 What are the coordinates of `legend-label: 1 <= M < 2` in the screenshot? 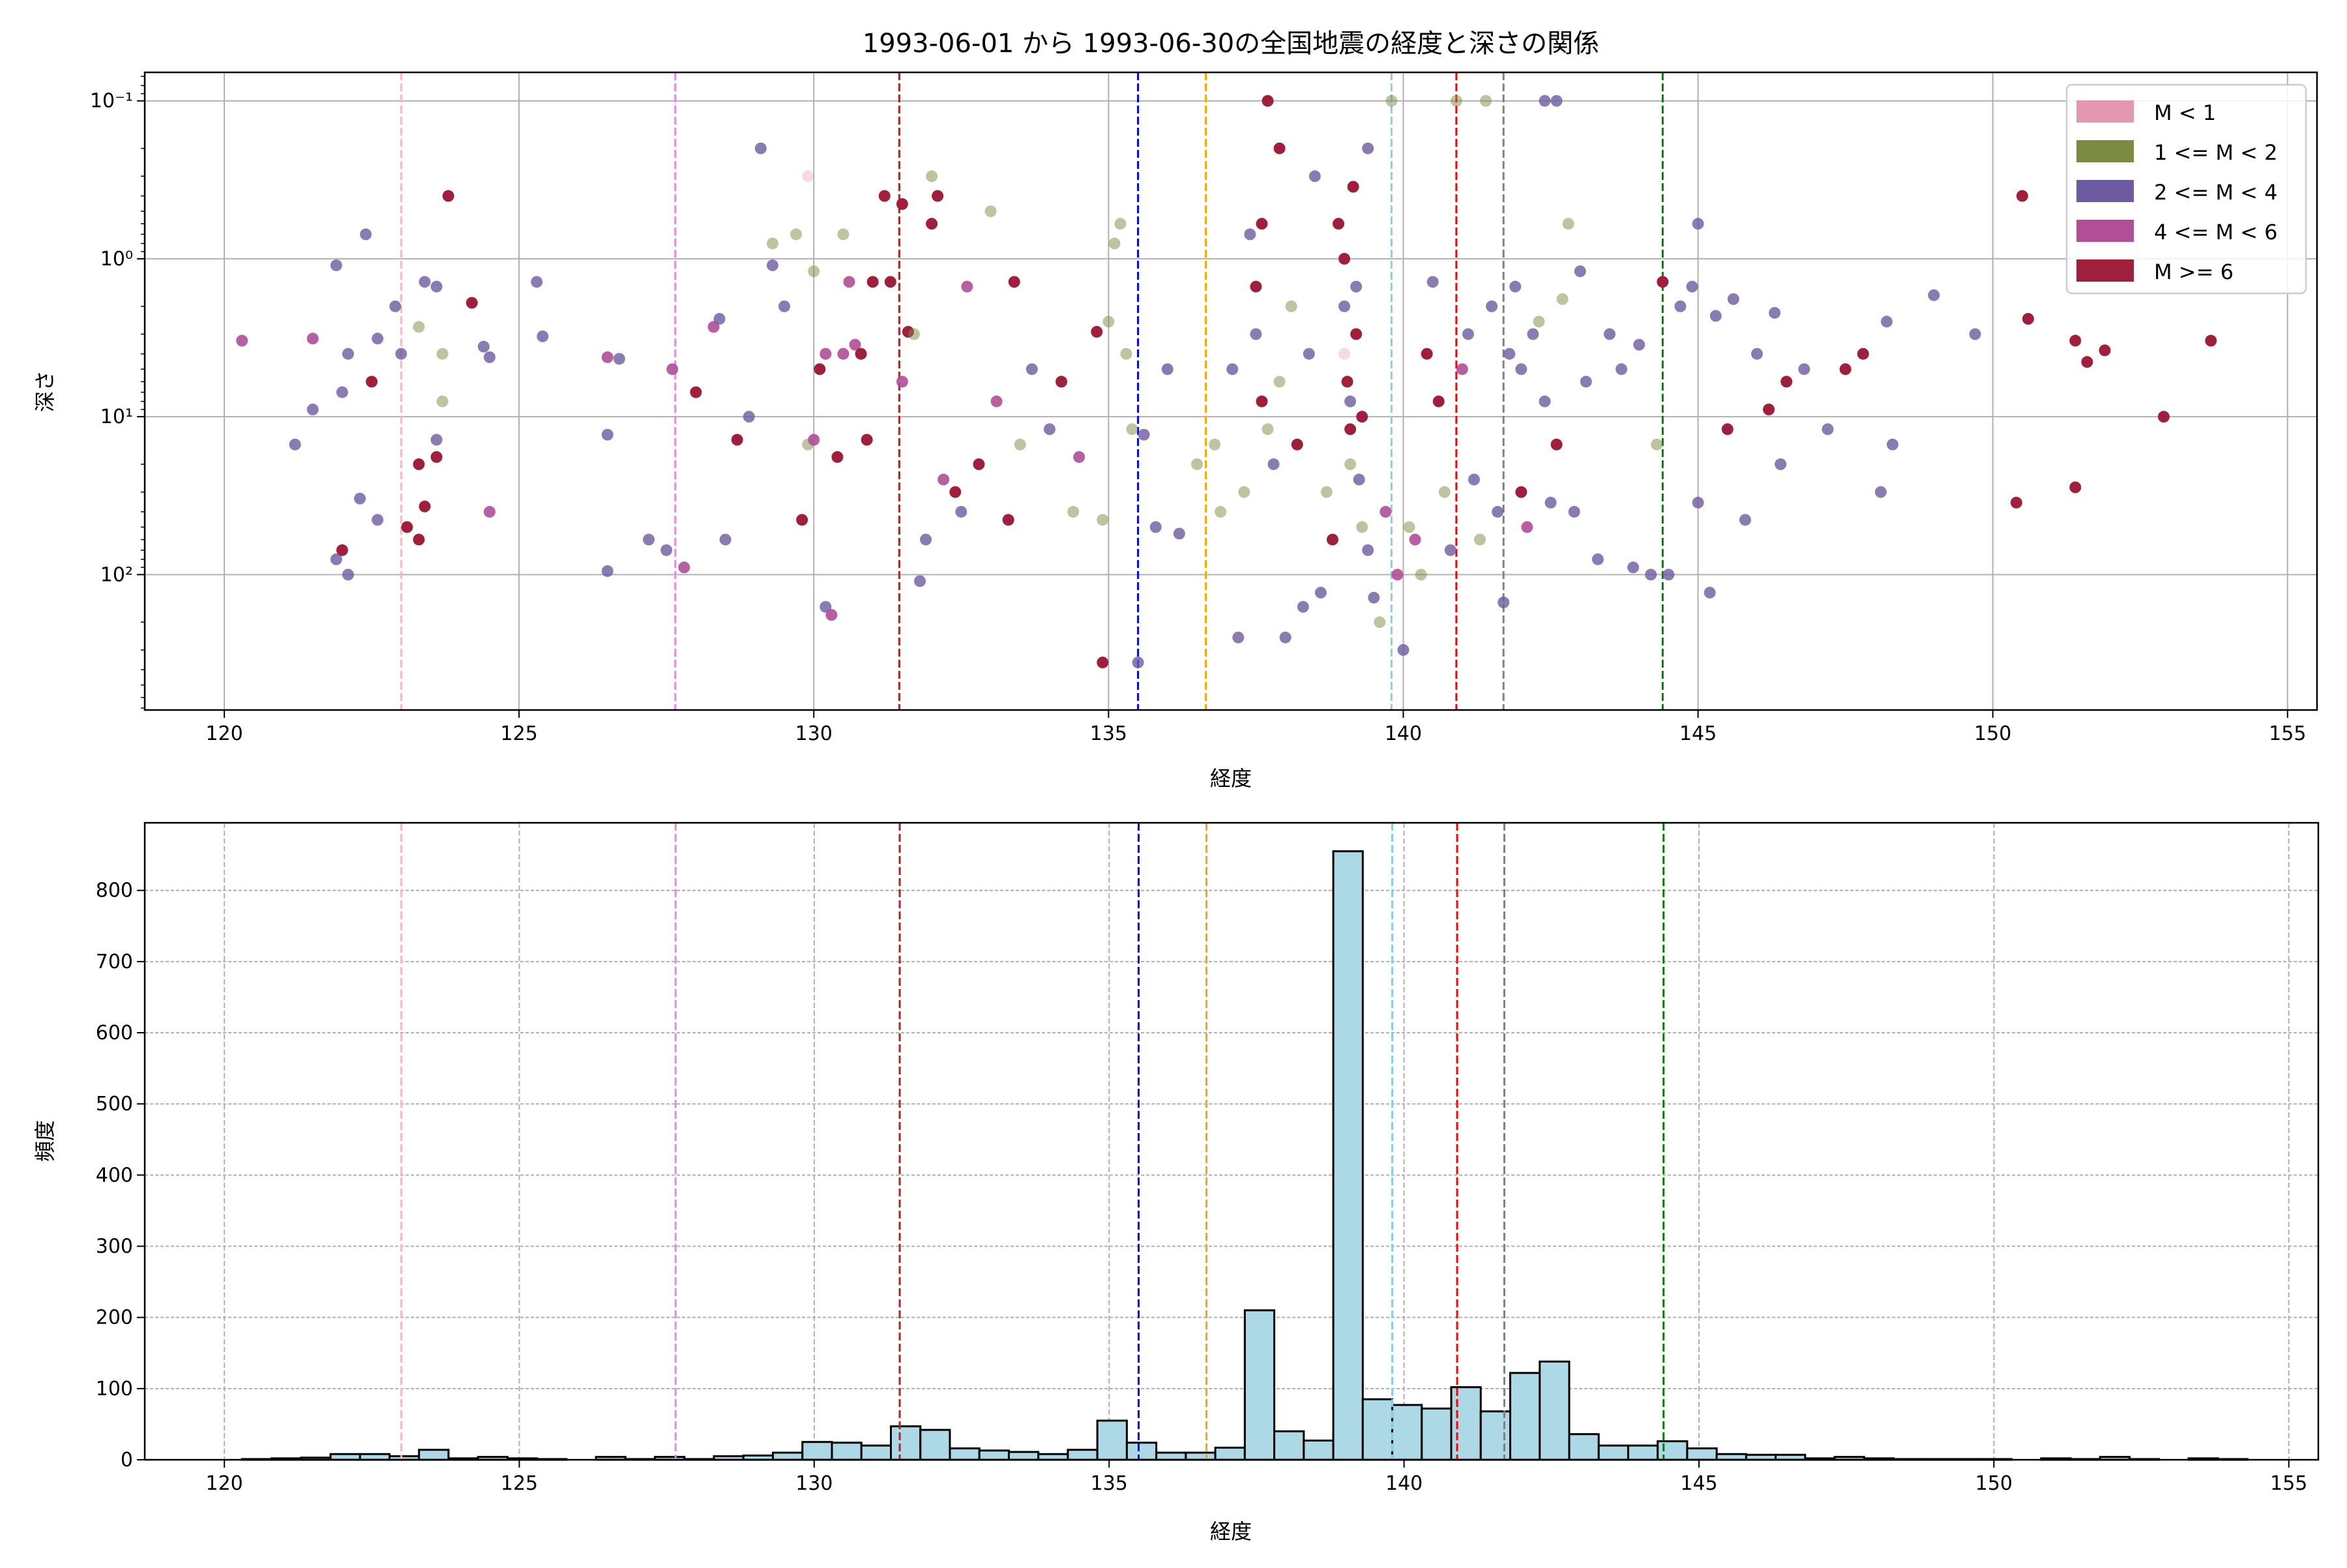 It's located at (2215, 153).